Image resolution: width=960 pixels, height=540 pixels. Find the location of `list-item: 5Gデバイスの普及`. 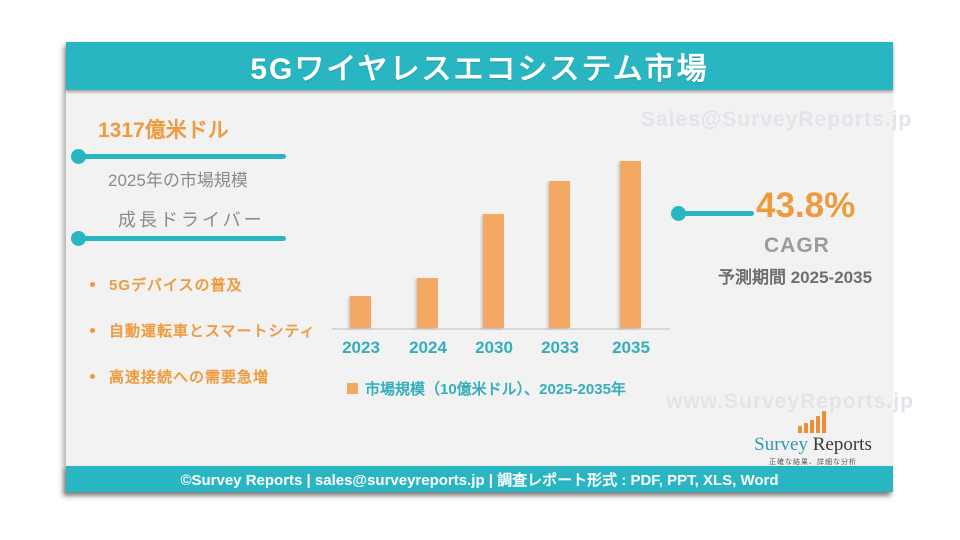

list-item: 5Gデバイスの普及 is located at coordinates (203, 284).